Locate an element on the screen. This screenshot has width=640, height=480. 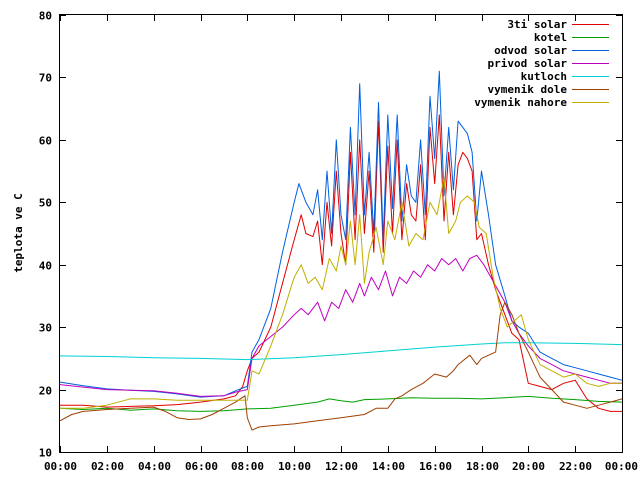
x-tick-label: 14:00 is located at coordinates (388, 466).